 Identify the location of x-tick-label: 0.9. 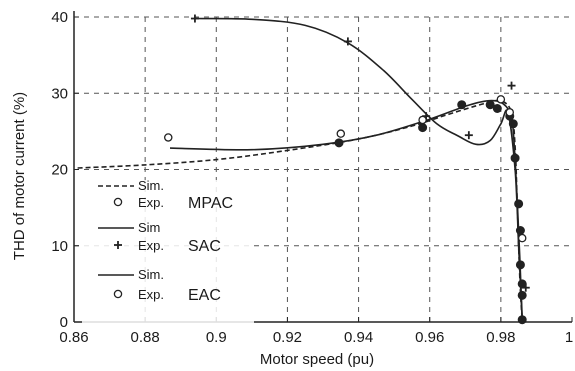
(216, 337).